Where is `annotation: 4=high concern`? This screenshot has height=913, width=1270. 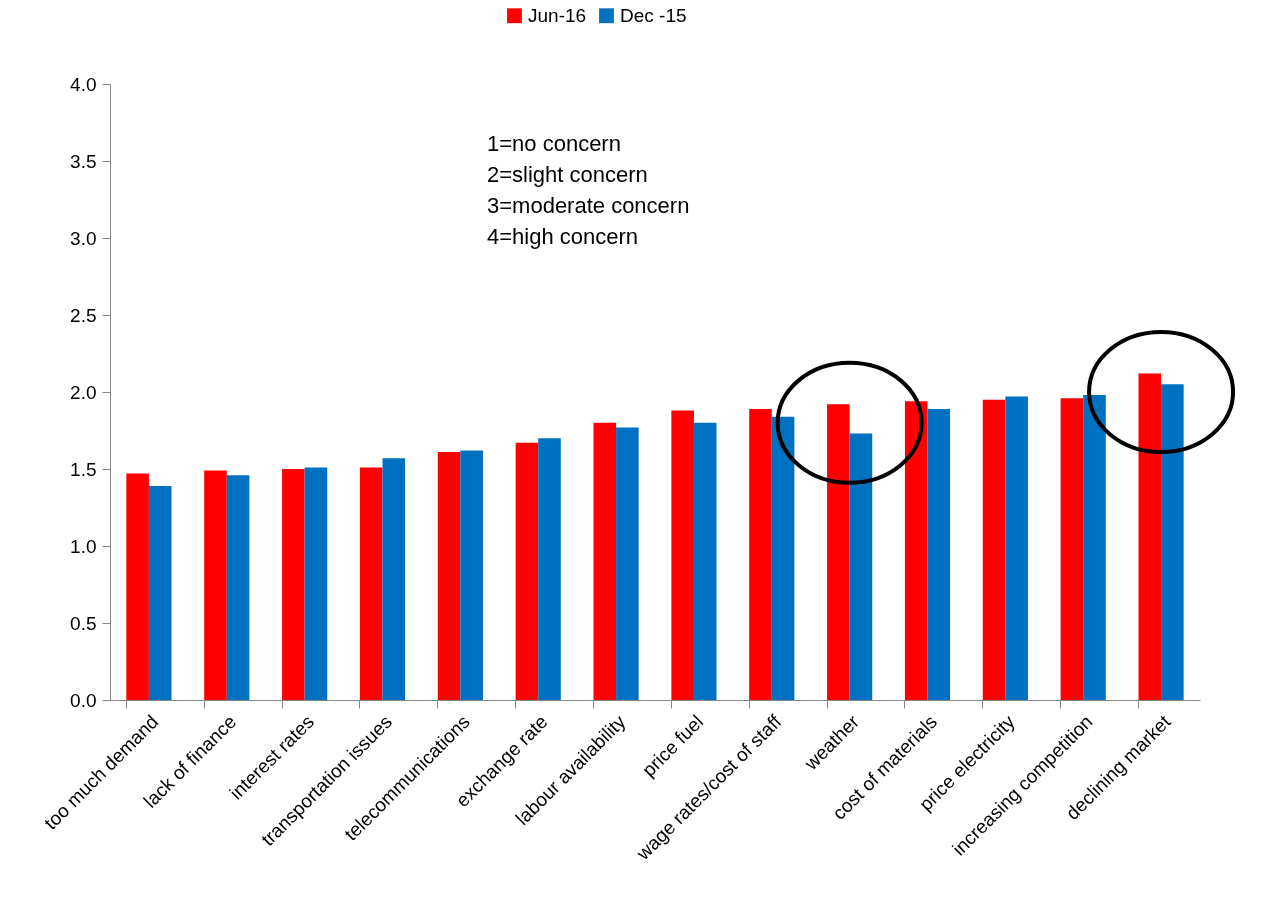 annotation: 4=high concern is located at coordinates (563, 236).